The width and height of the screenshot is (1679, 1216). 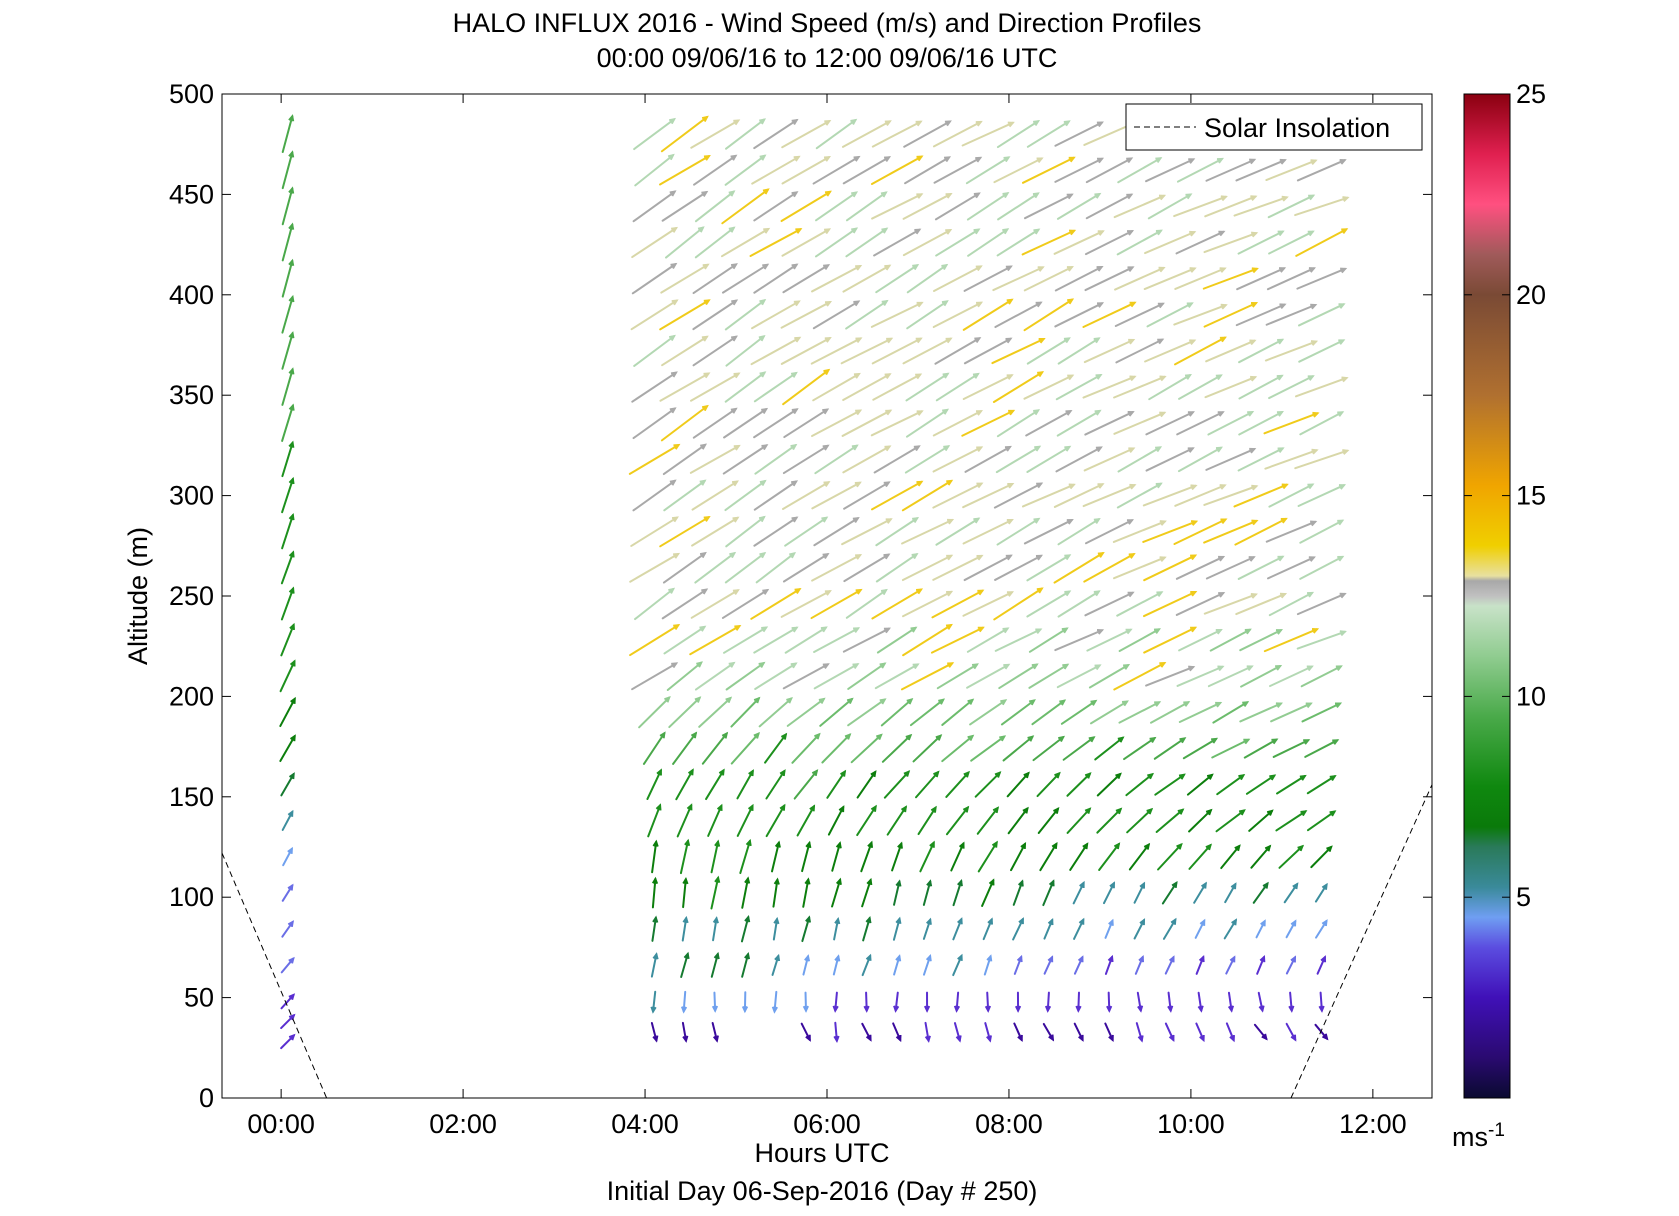 What do you see at coordinates (1523, 897) in the screenshot?
I see `colorbar-tick-label: 5` at bounding box center [1523, 897].